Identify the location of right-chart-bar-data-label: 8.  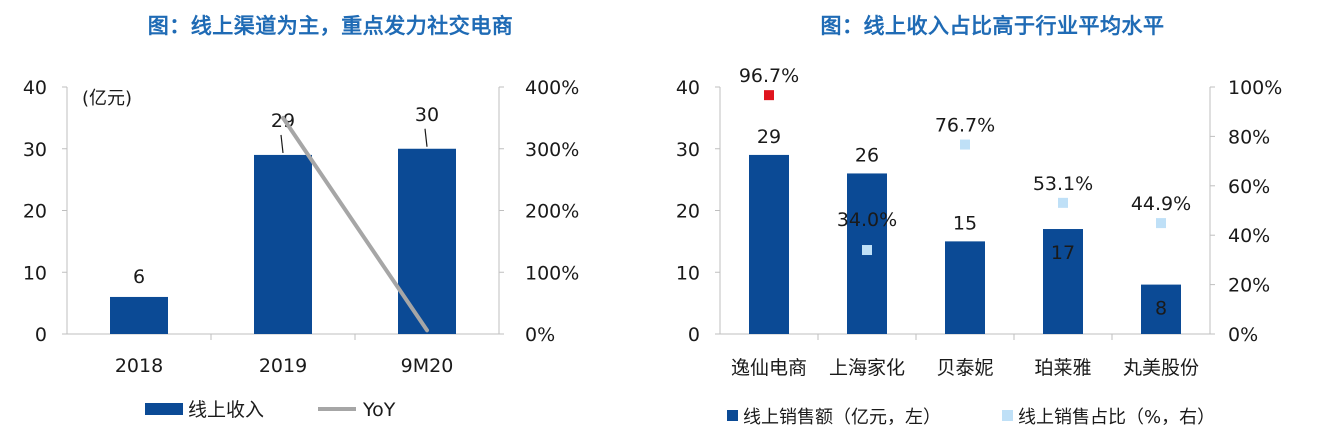
(1161, 309).